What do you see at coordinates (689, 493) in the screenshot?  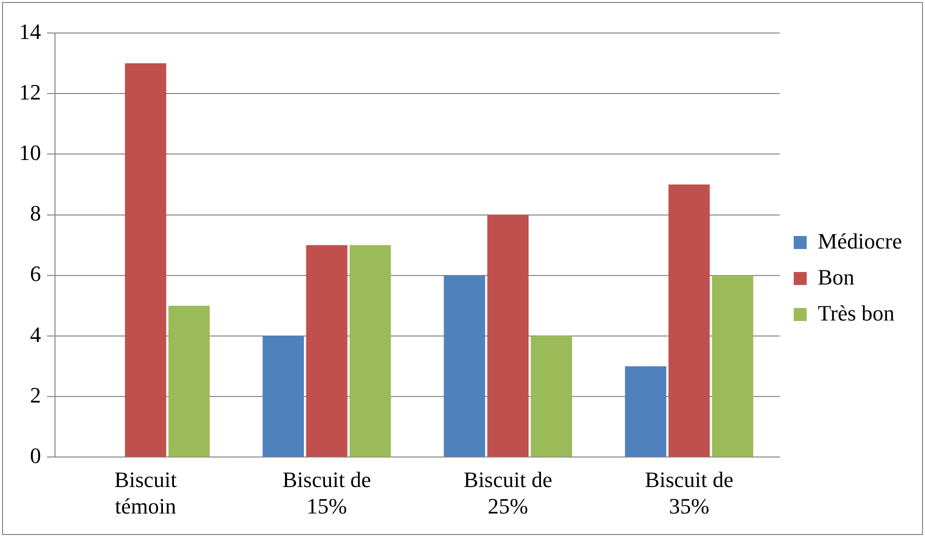 I see `x-tick-label: Biscuit de 35%` at bounding box center [689, 493].